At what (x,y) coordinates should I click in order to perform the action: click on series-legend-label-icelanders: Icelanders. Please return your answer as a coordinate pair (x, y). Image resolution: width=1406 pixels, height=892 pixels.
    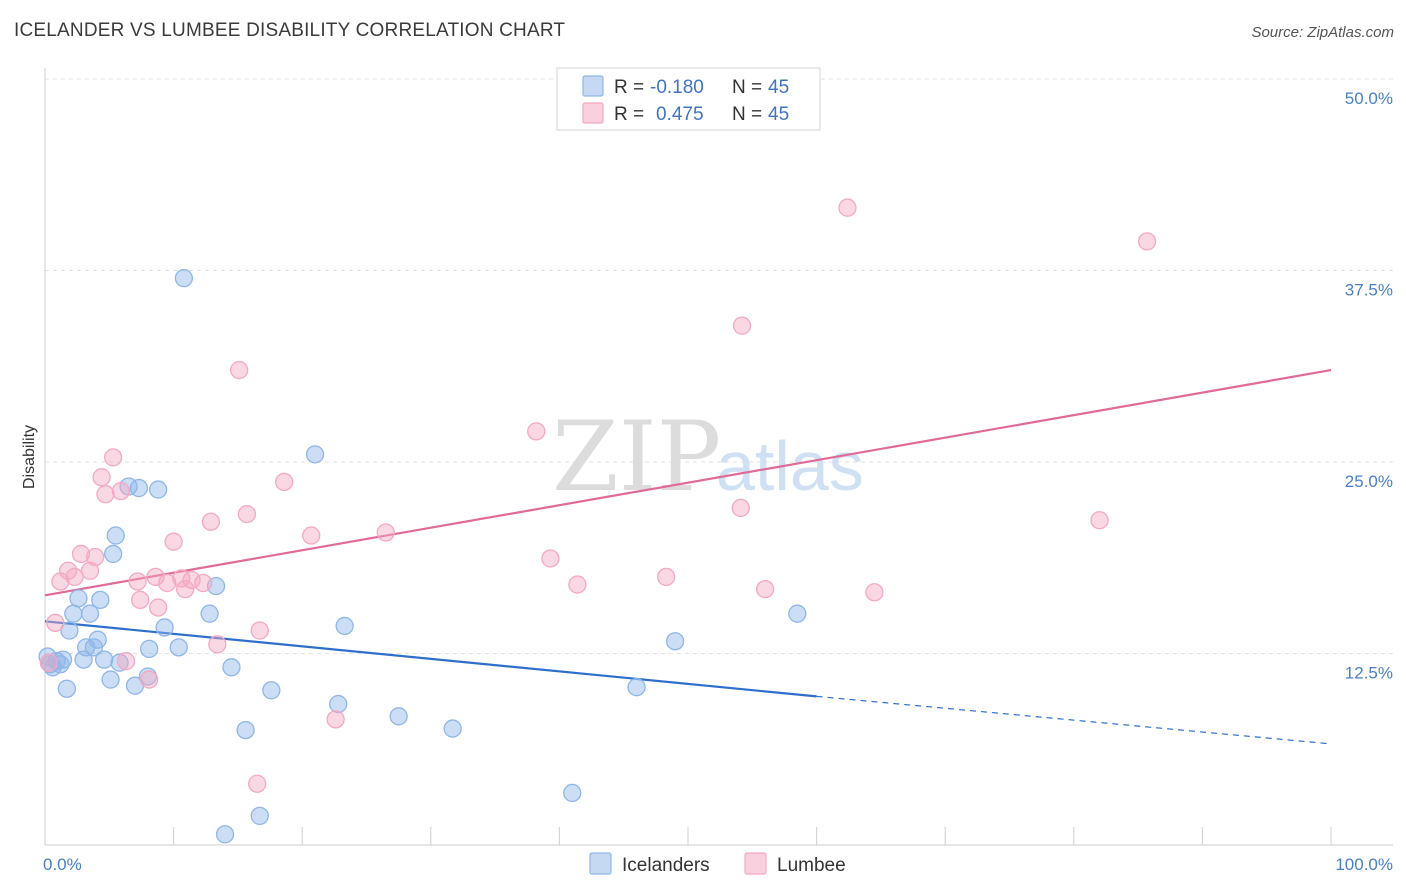
    Looking at the image, I should click on (666, 865).